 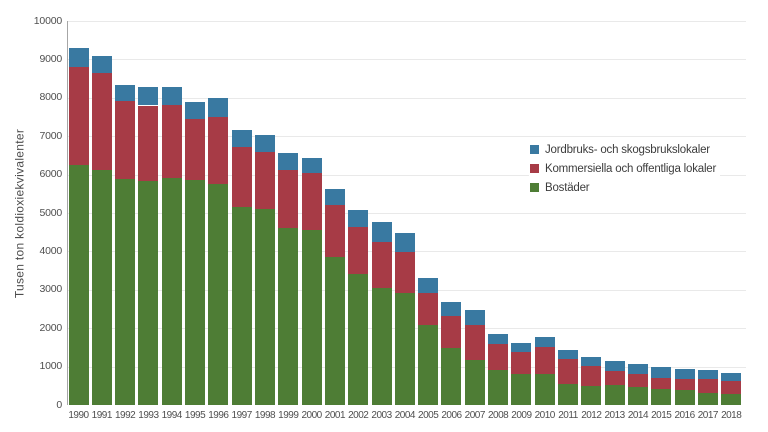 I want to click on bar-segment-2014-jordbruks-och-skogsbrukslokaler, so click(x=637, y=369).